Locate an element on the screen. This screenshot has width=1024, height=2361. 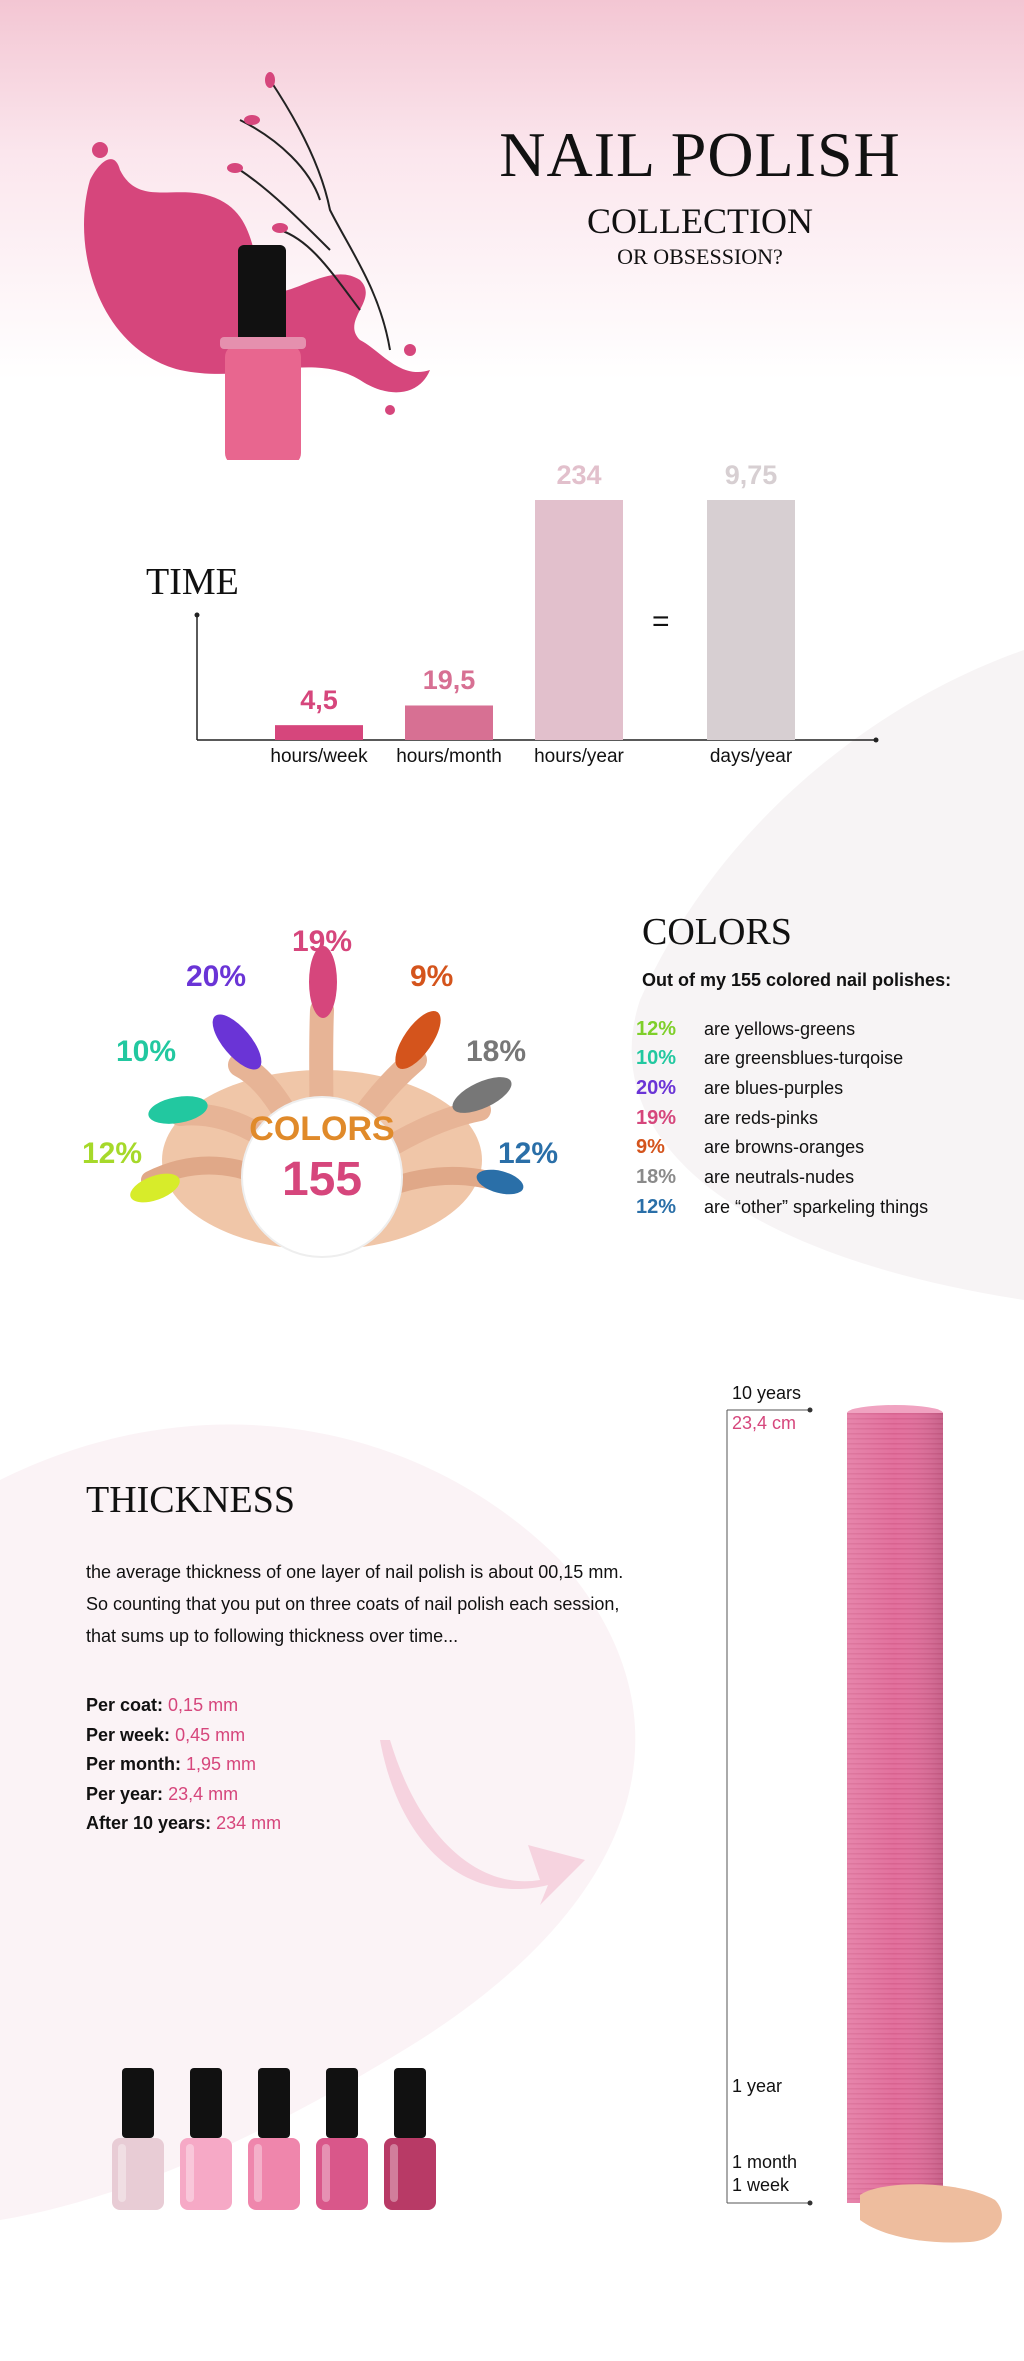
bar-value-label: 9,75 is located at coordinates (751, 475).